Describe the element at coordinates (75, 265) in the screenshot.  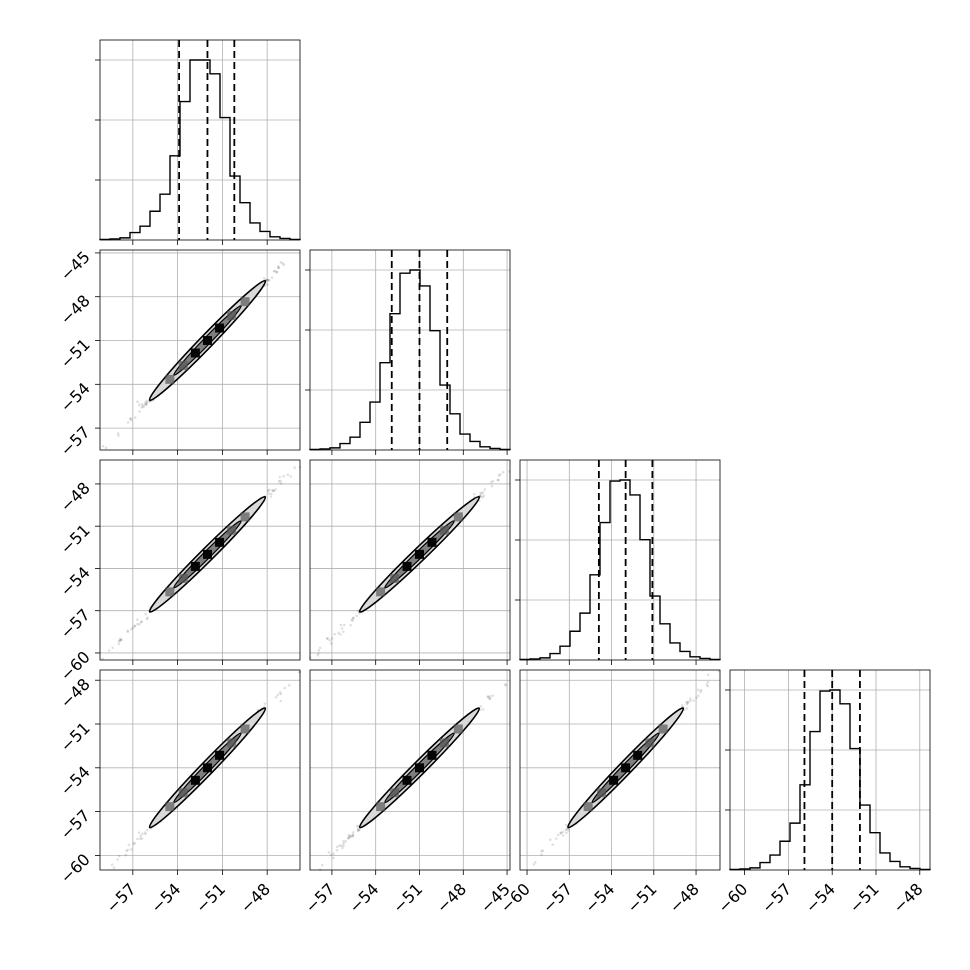
I see `y-tick-label: −45` at that location.